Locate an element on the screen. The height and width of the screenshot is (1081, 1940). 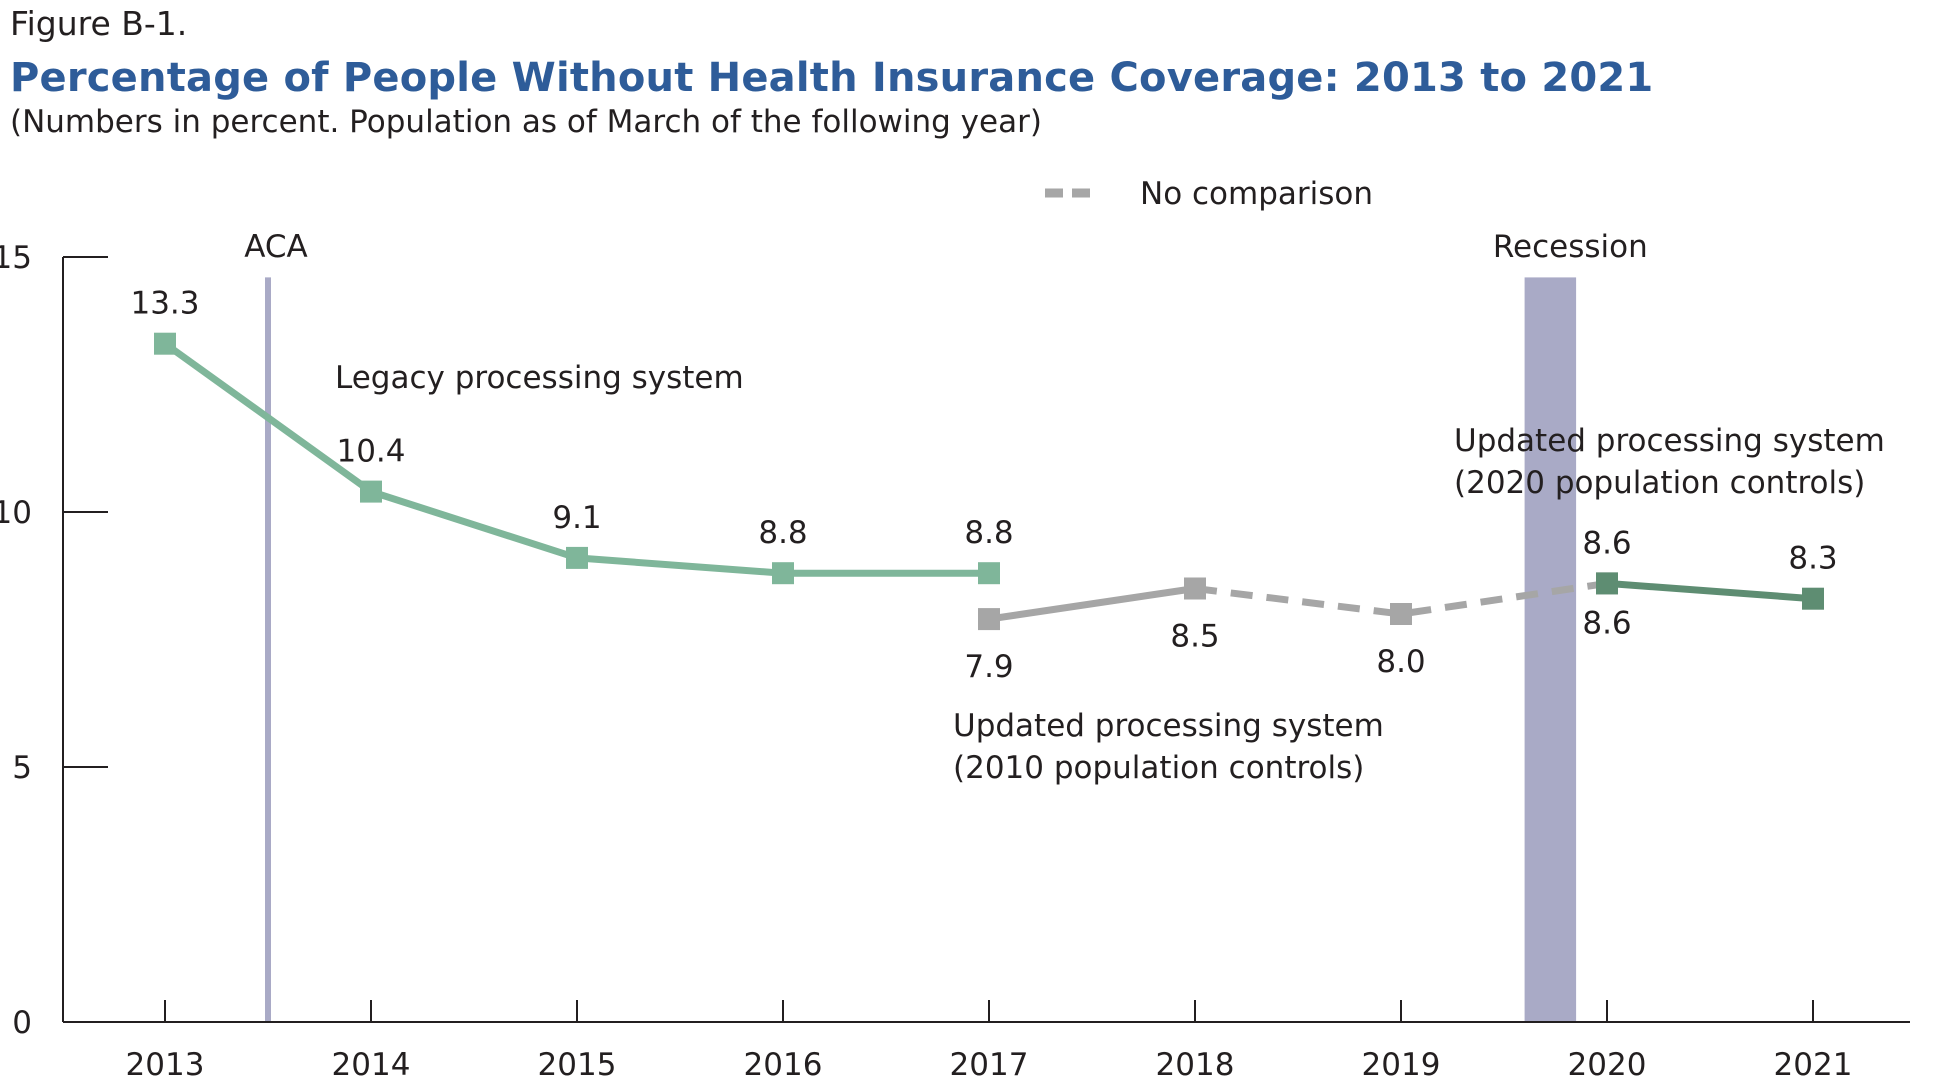
x-tick-label: 2021 is located at coordinates (1813, 1064).